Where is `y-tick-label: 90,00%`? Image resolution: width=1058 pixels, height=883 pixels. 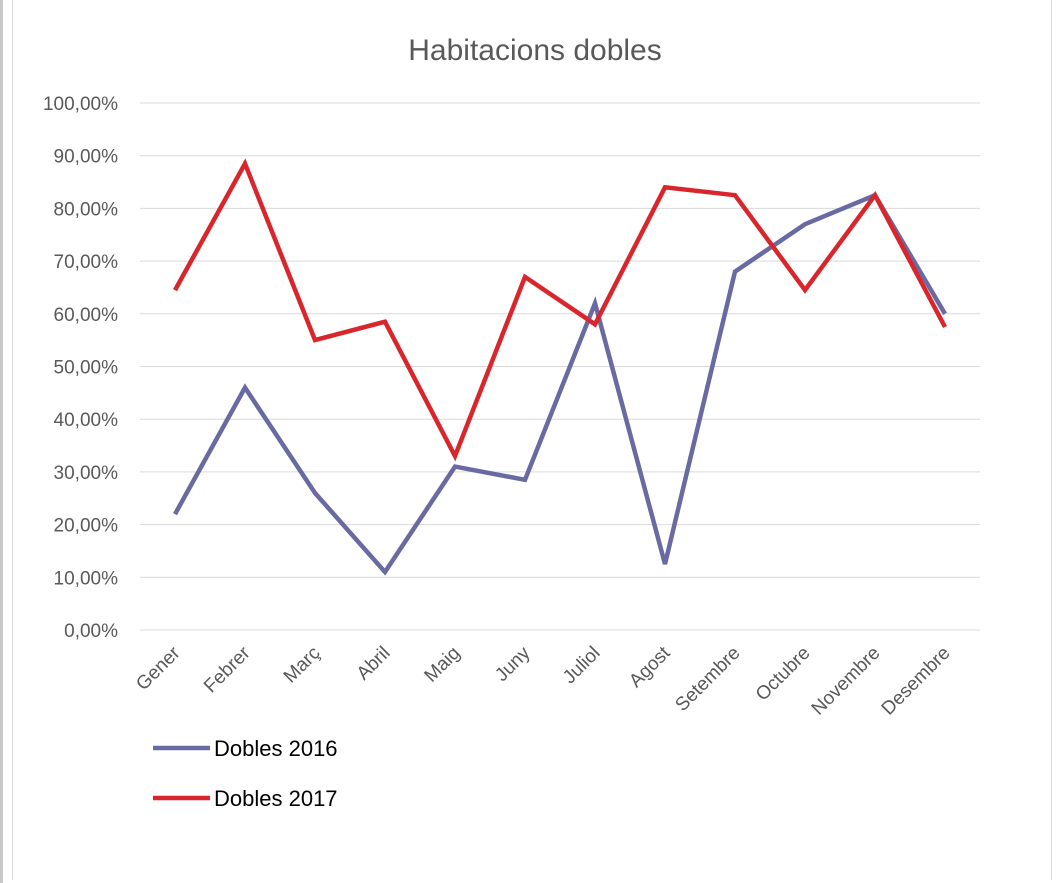
y-tick-label: 90,00% is located at coordinates (86, 157).